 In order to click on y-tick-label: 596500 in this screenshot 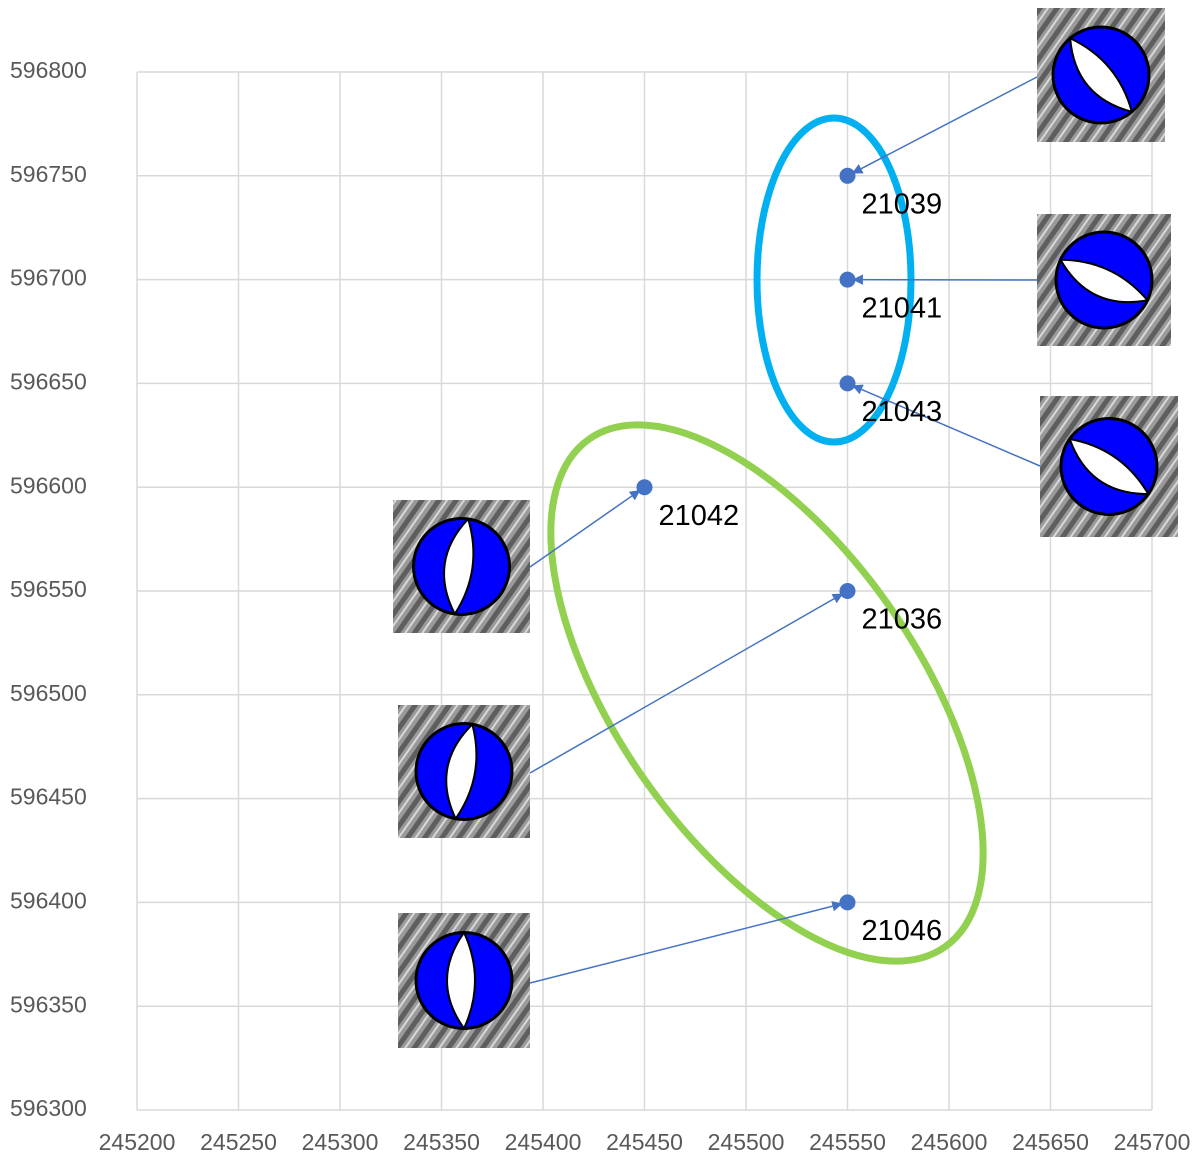, I will do `click(48, 693)`.